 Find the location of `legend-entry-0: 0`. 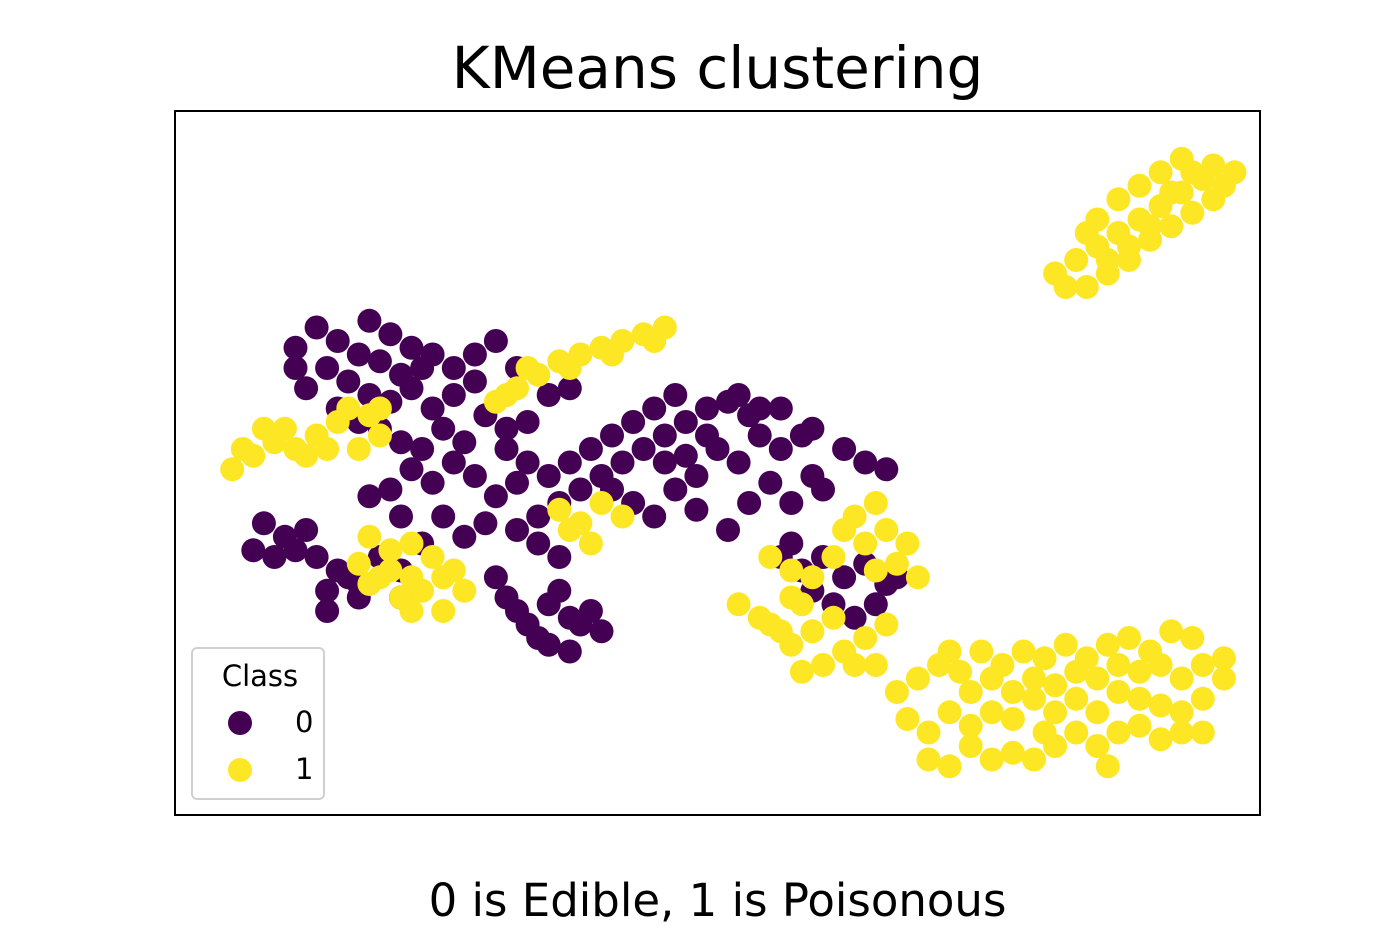

legend-entry-0: 0 is located at coordinates (260, 723).